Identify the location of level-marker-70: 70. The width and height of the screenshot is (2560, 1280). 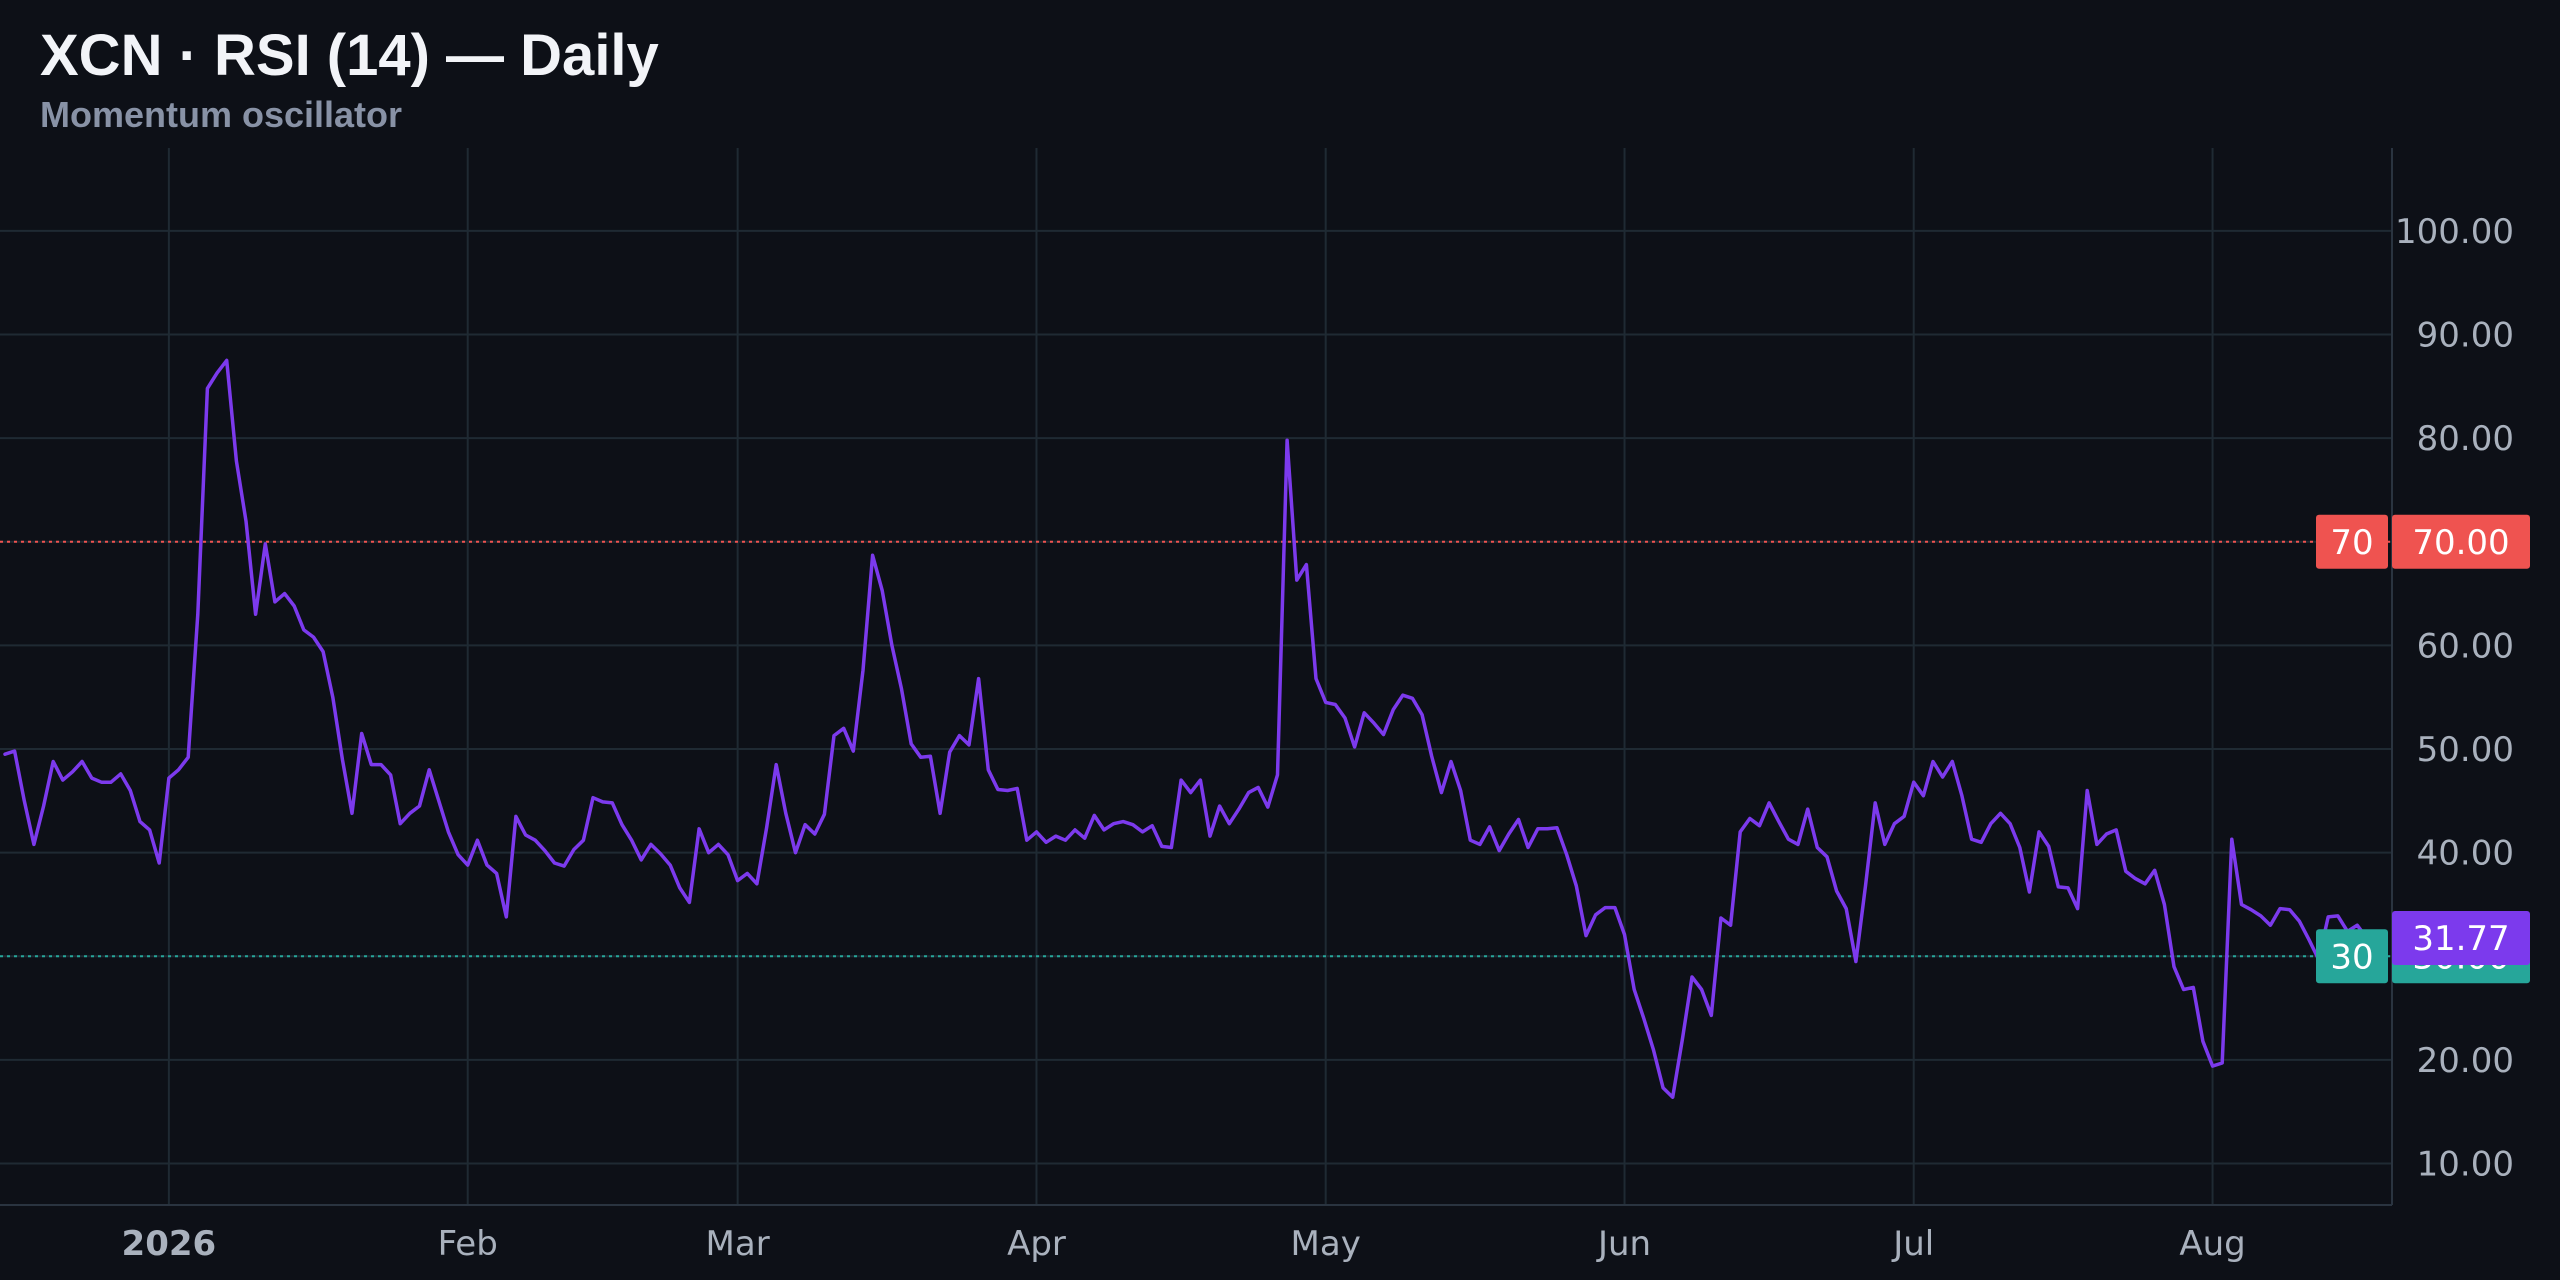
(2352, 541).